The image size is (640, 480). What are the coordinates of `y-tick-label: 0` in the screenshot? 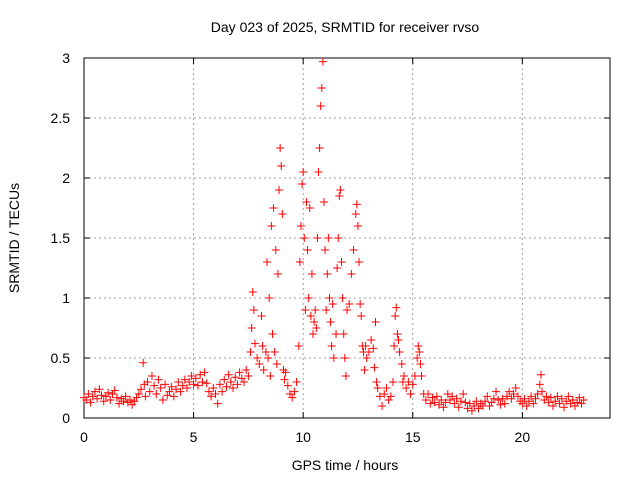 It's located at (66, 418).